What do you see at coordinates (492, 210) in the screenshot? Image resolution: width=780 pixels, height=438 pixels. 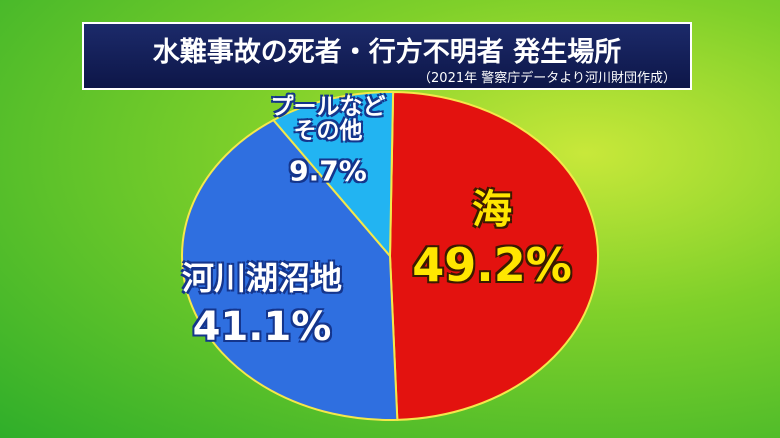 I see `slice-label: 海` at bounding box center [492, 210].